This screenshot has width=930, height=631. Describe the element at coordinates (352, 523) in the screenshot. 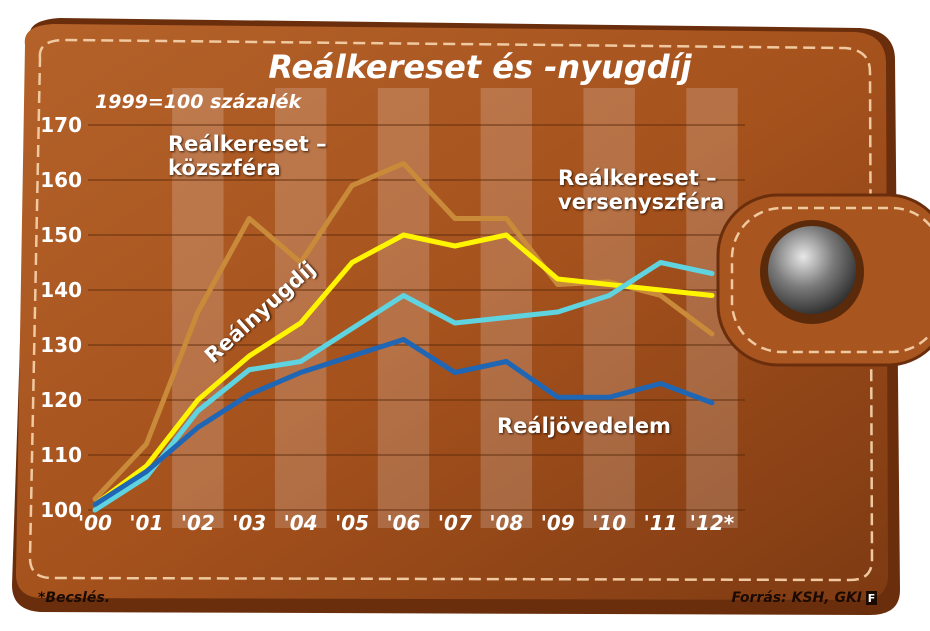

I see `x-tick-label: '05` at that location.